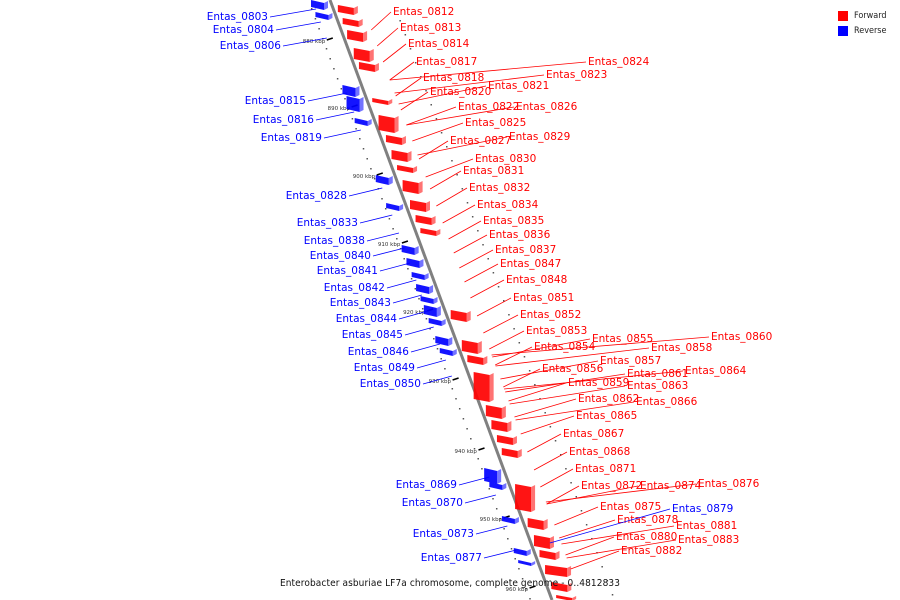 This screenshot has height=600, width=900. What do you see at coordinates (843, 15) in the screenshot?
I see `forward-swatch` at bounding box center [843, 15].